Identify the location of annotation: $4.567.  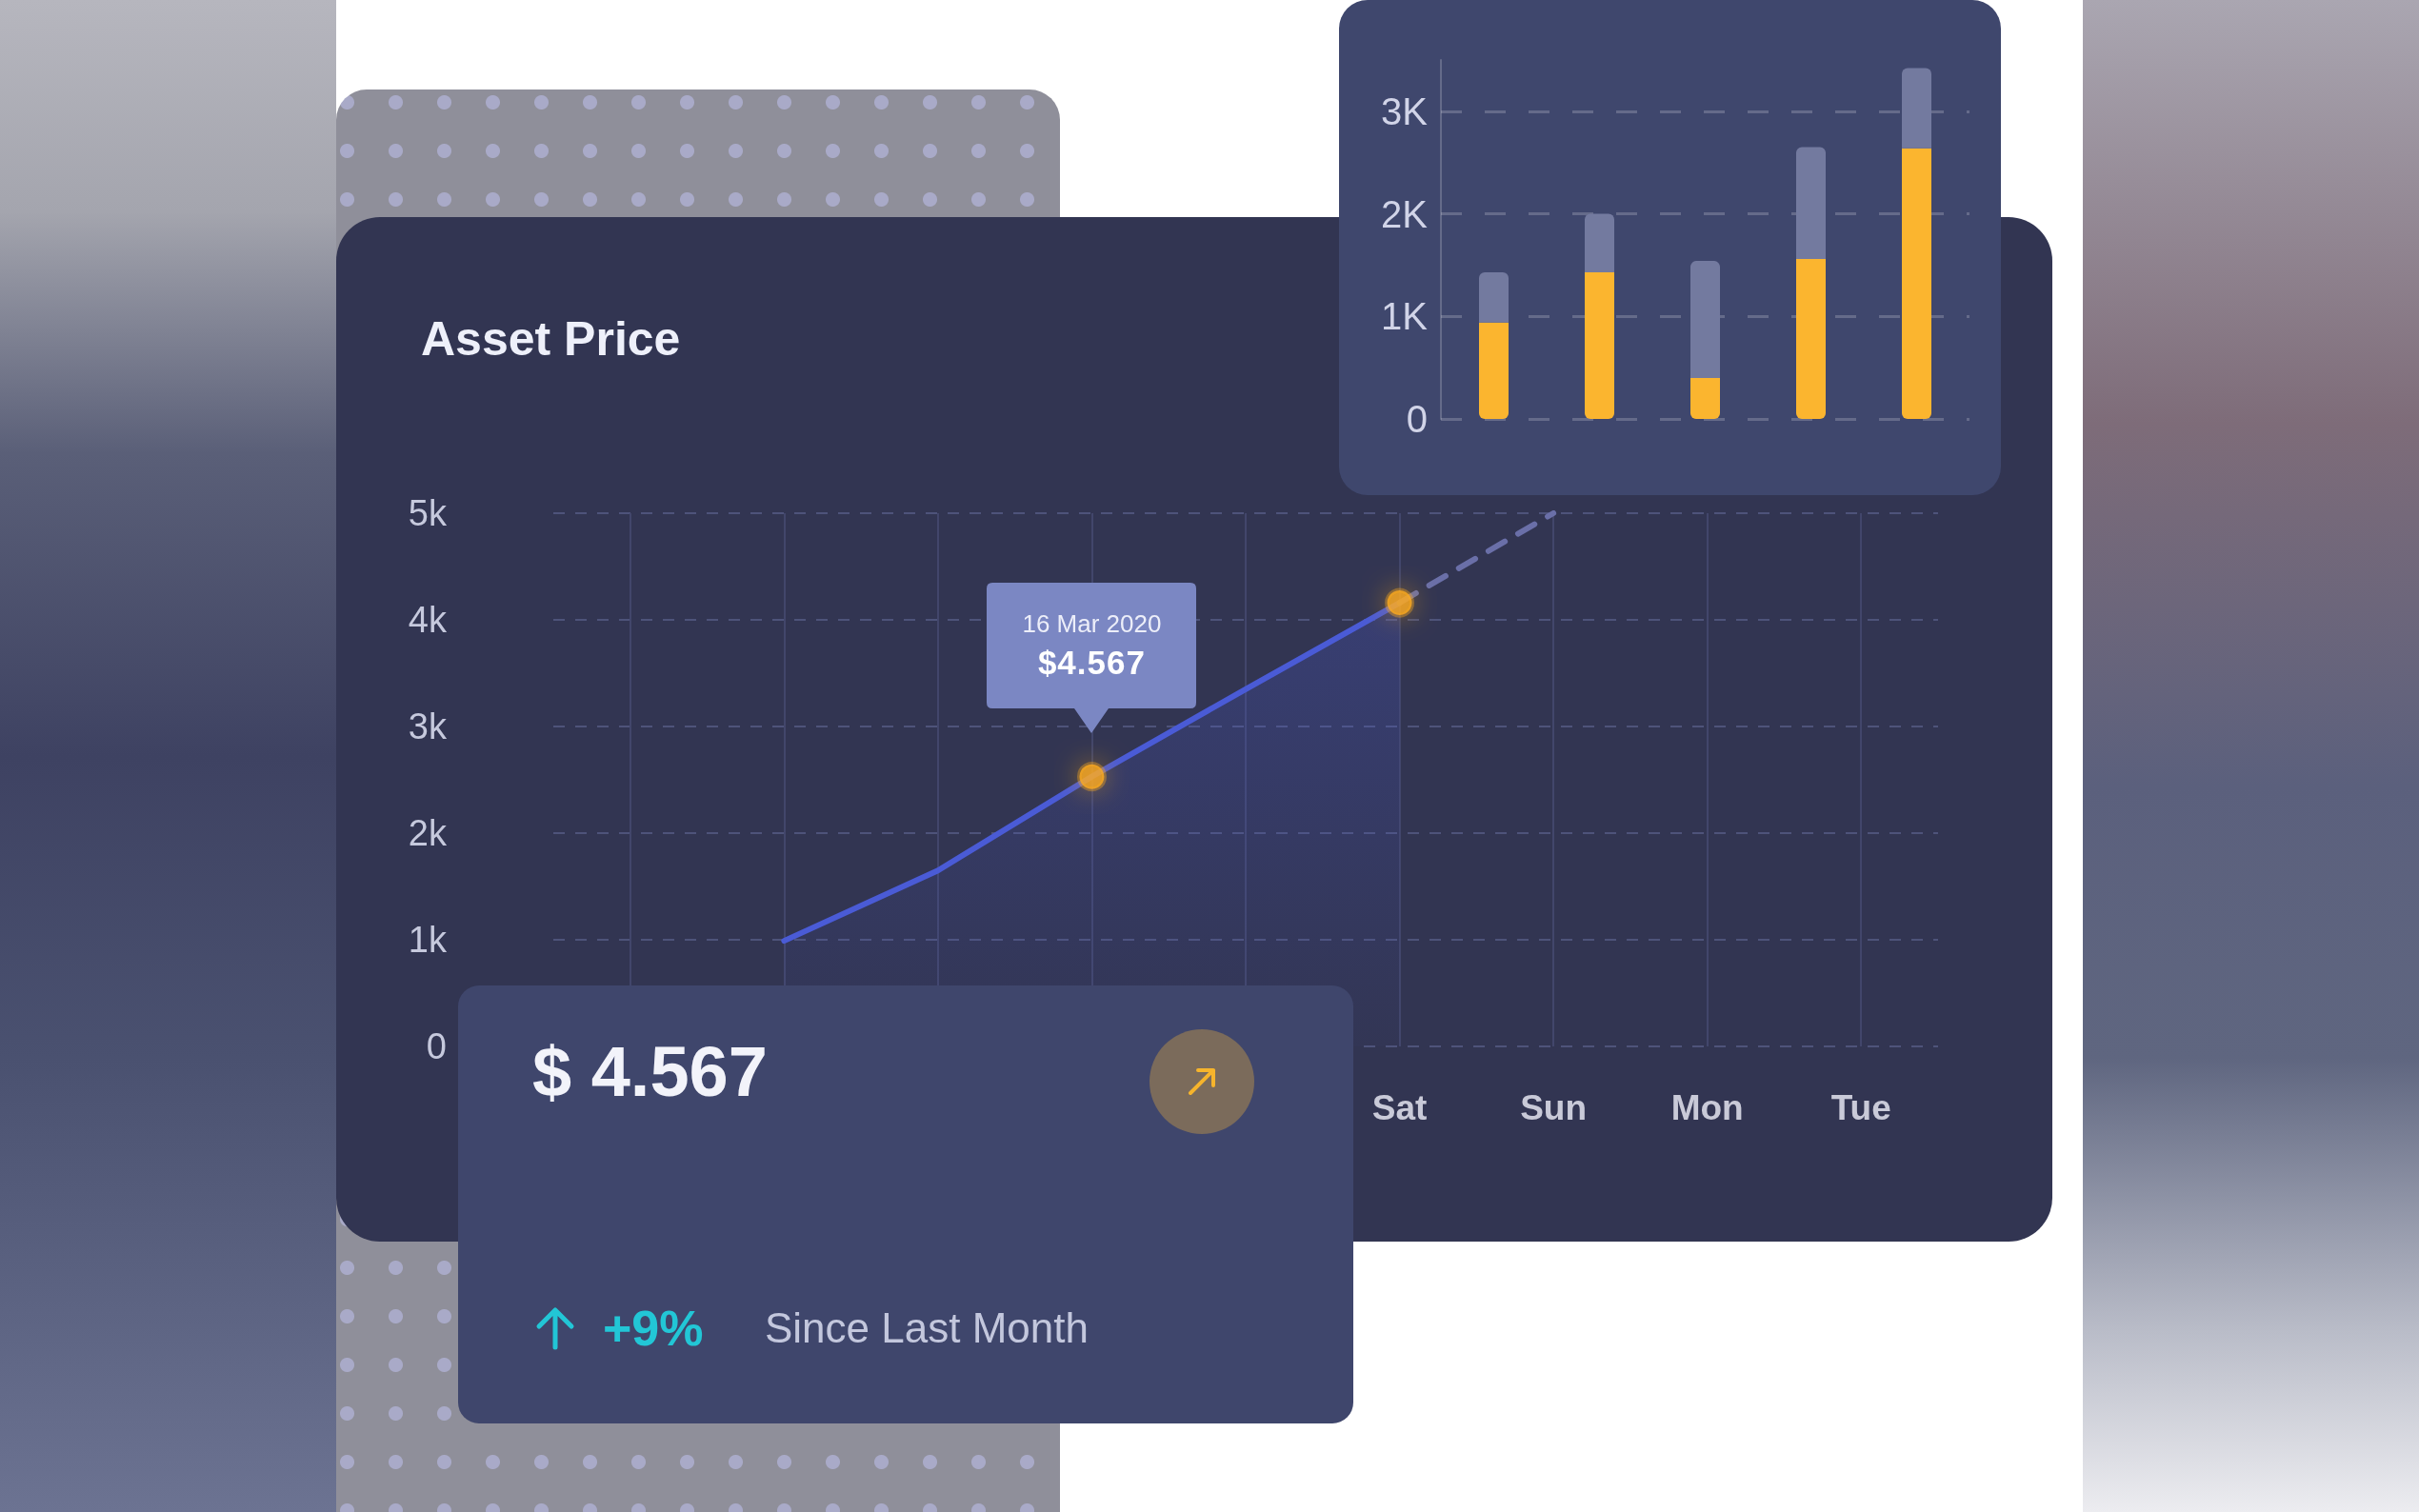
(1091, 662).